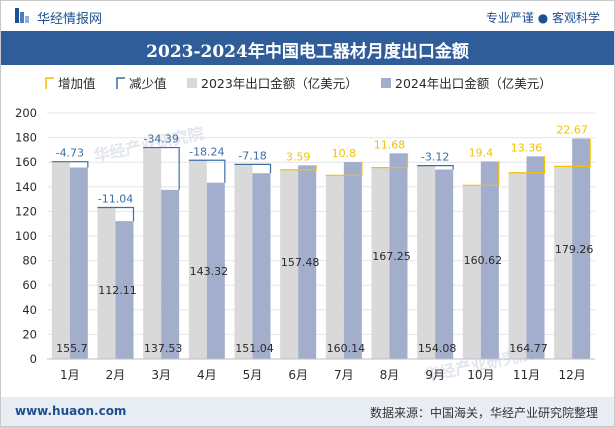 Image resolution: width=615 pixels, height=427 pixels. I want to click on legend-label-decrease: 减少值, so click(148, 83).